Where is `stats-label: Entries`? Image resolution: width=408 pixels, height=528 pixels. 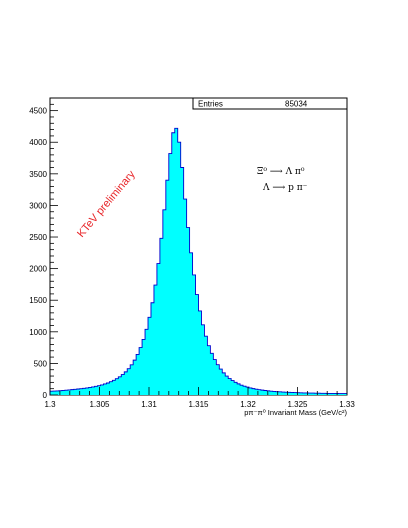 stats-label: Entries is located at coordinates (210, 104).